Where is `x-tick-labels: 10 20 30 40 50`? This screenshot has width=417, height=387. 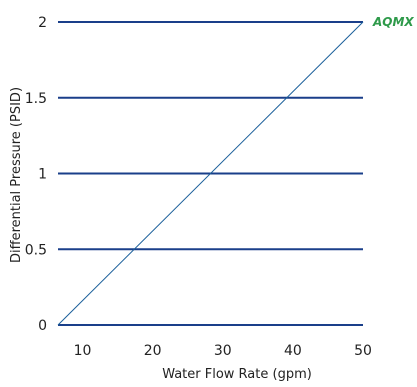 x-tick-labels: 10 20 30 40 50 is located at coordinates (223, 351).